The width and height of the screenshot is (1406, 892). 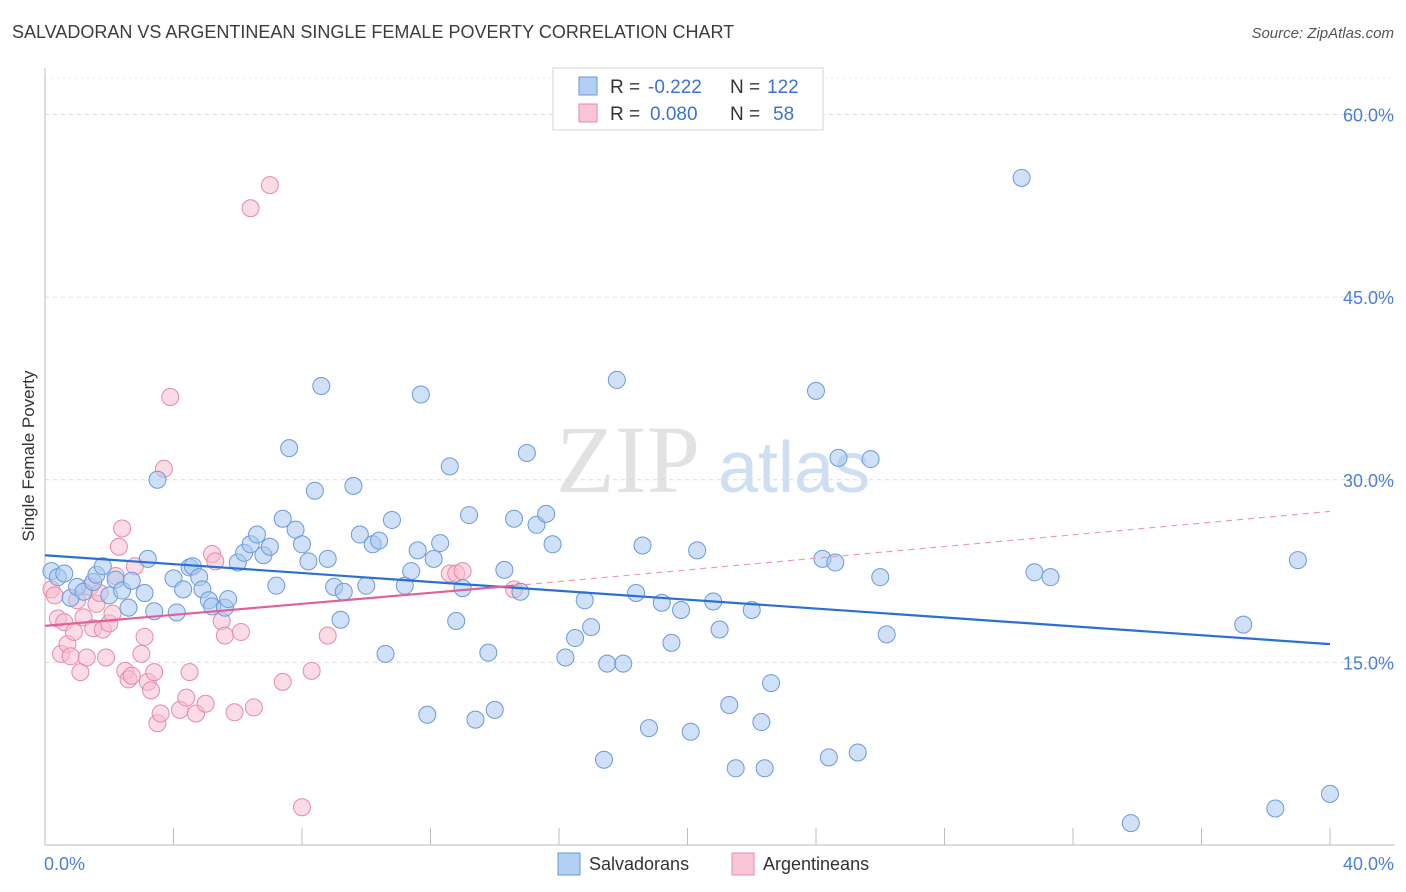 I want to click on y-tick-label: 30.0%, so click(x=1368, y=481).